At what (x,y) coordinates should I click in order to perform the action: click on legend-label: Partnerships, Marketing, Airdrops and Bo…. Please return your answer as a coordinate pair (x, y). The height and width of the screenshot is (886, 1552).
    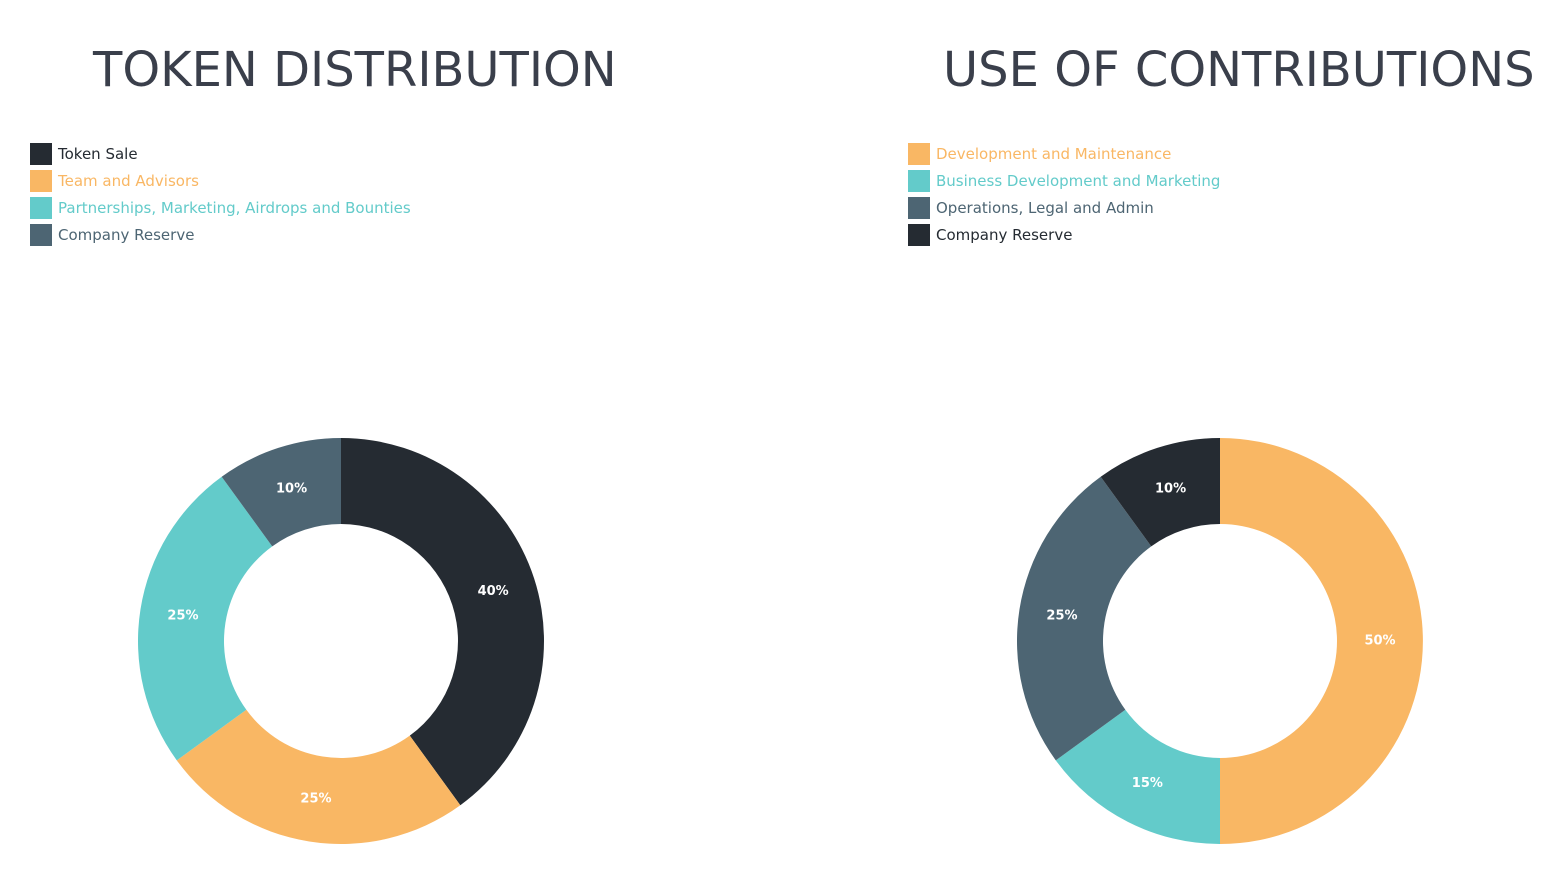
    Looking at the image, I should click on (234, 207).